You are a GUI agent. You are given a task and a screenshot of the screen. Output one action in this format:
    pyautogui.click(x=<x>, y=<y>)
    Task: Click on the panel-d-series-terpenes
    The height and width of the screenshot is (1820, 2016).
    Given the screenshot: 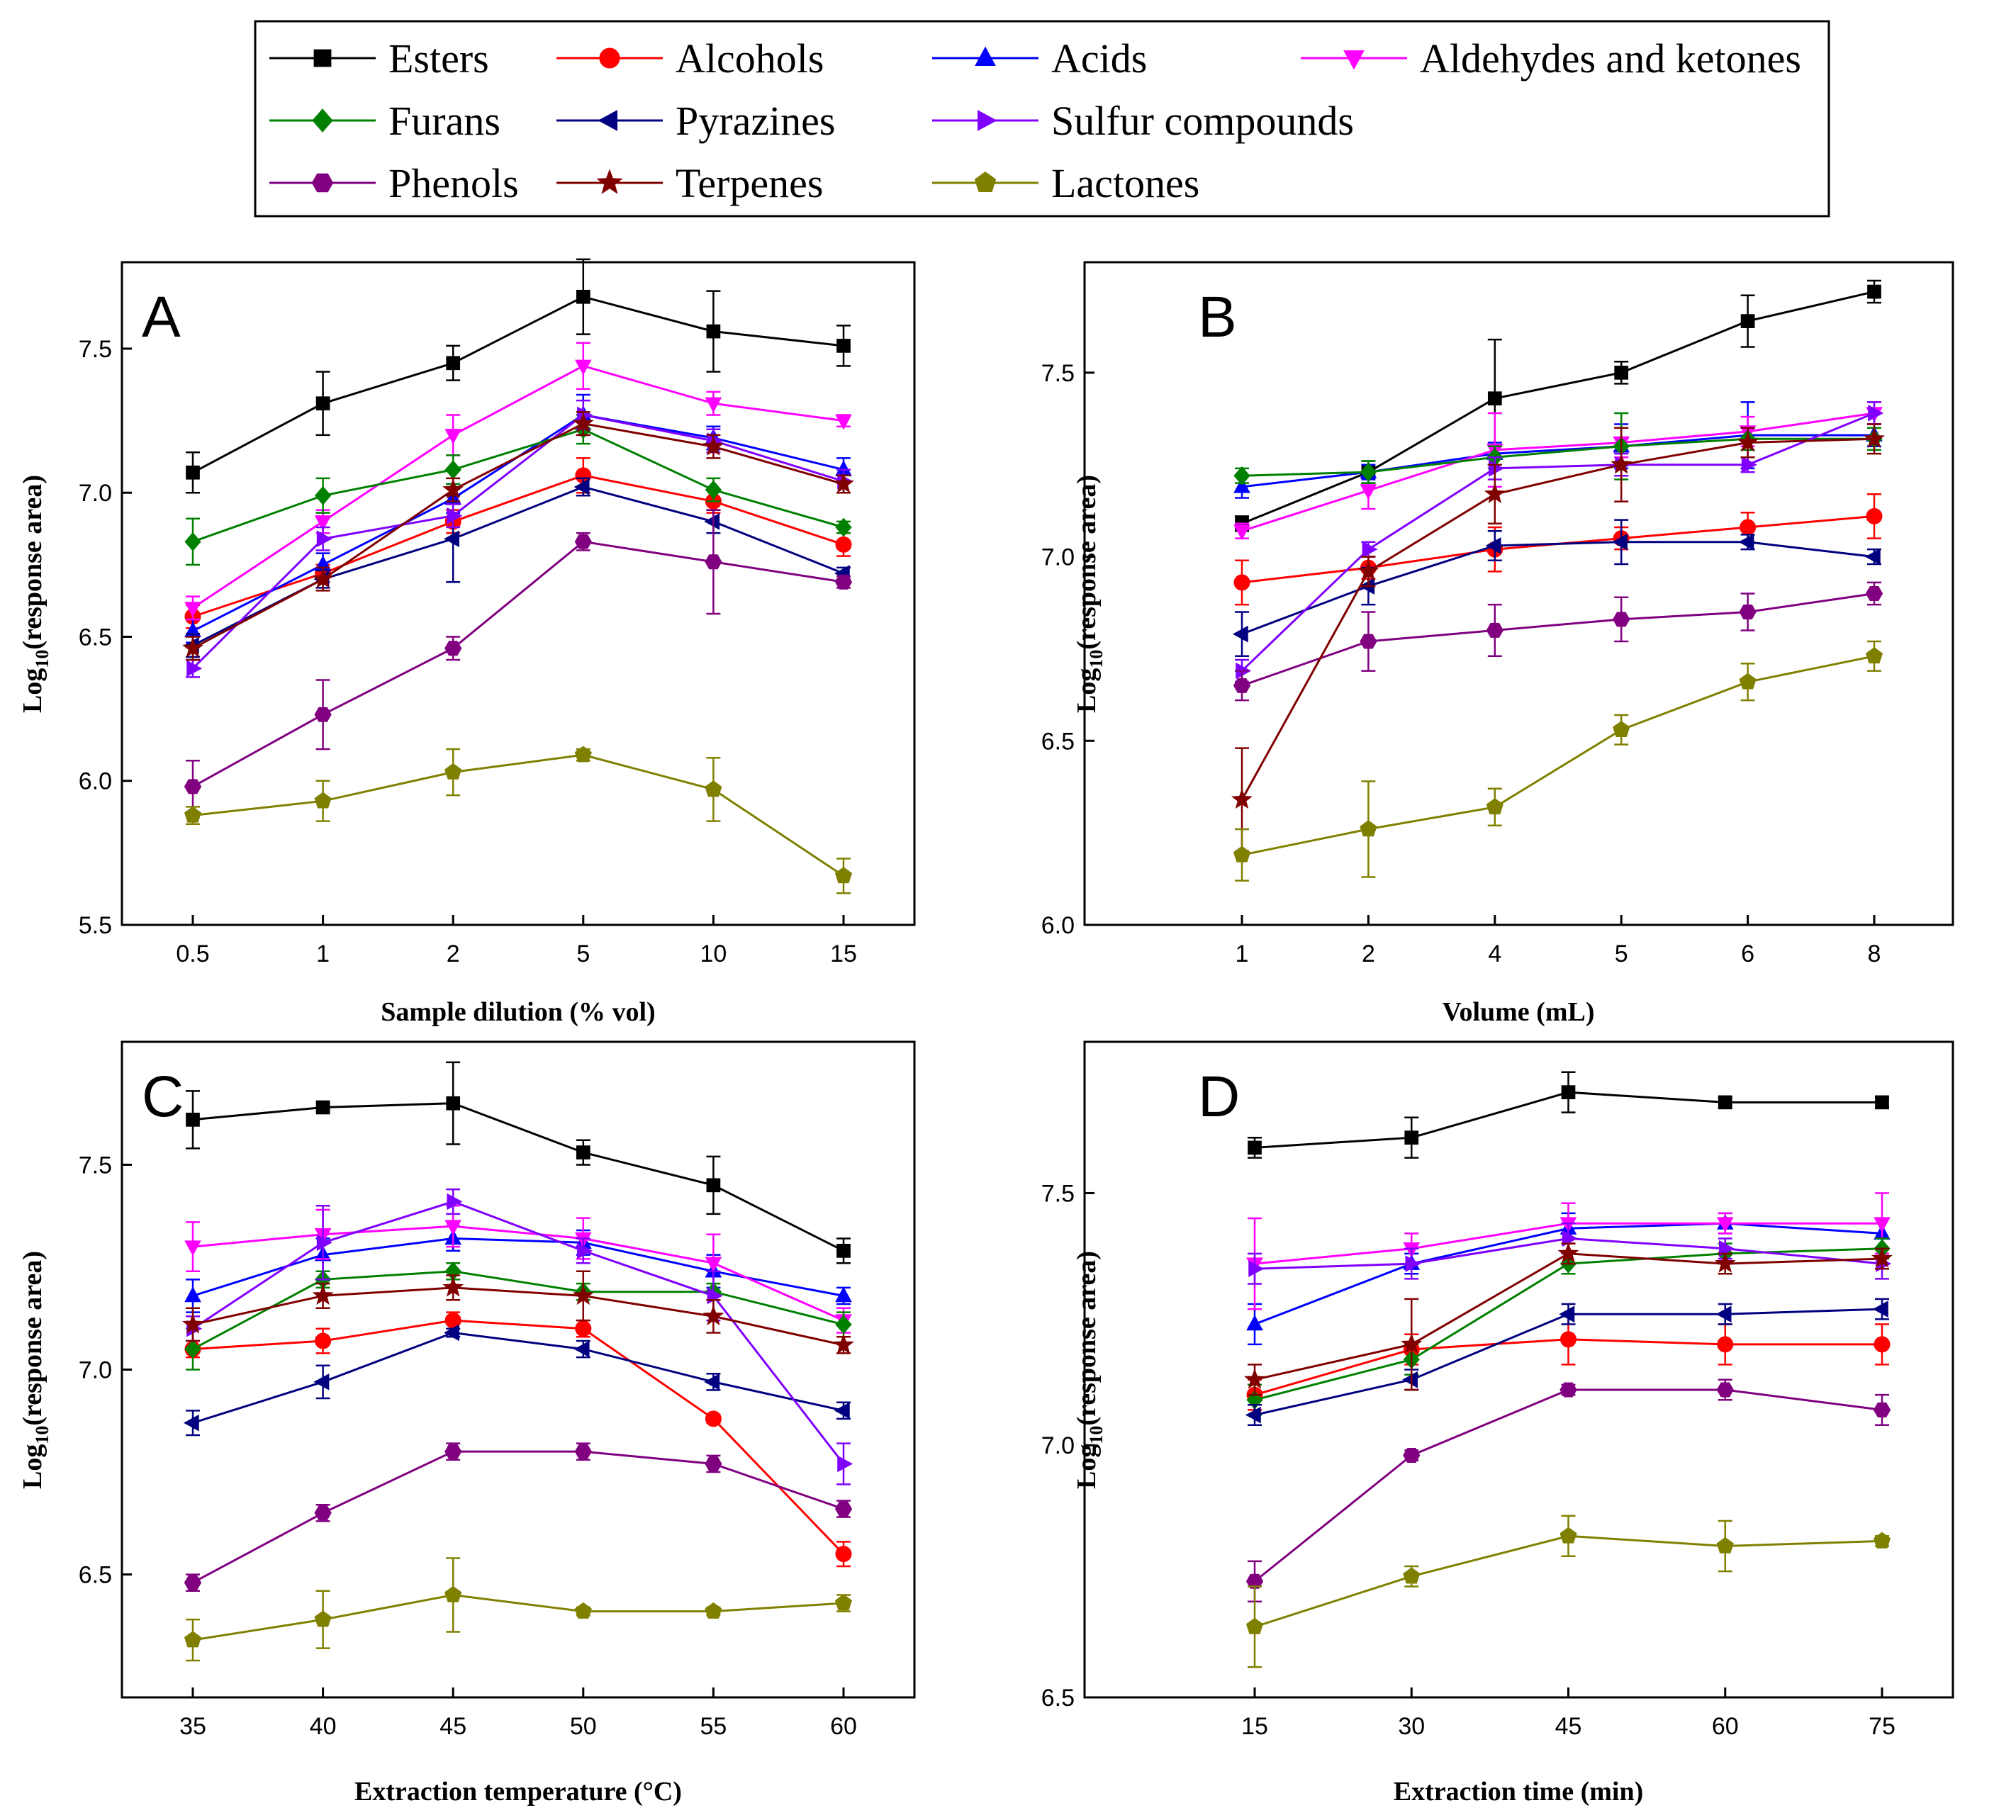 What is the action you would take?
    pyautogui.click(x=1569, y=1319)
    